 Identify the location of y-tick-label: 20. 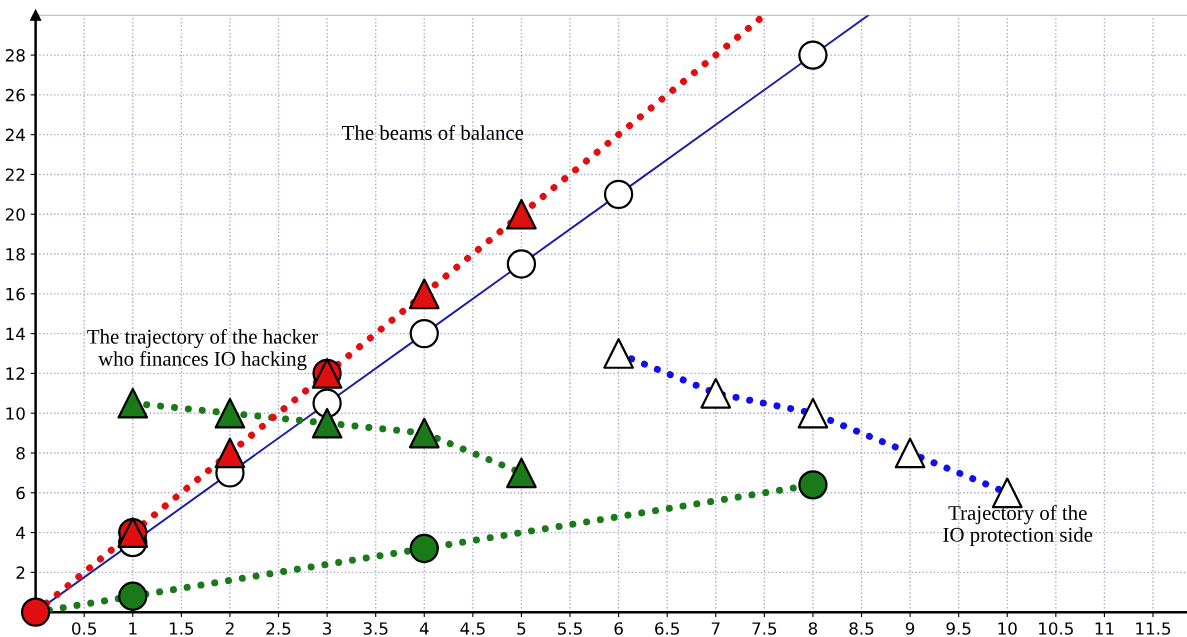
(15, 214).